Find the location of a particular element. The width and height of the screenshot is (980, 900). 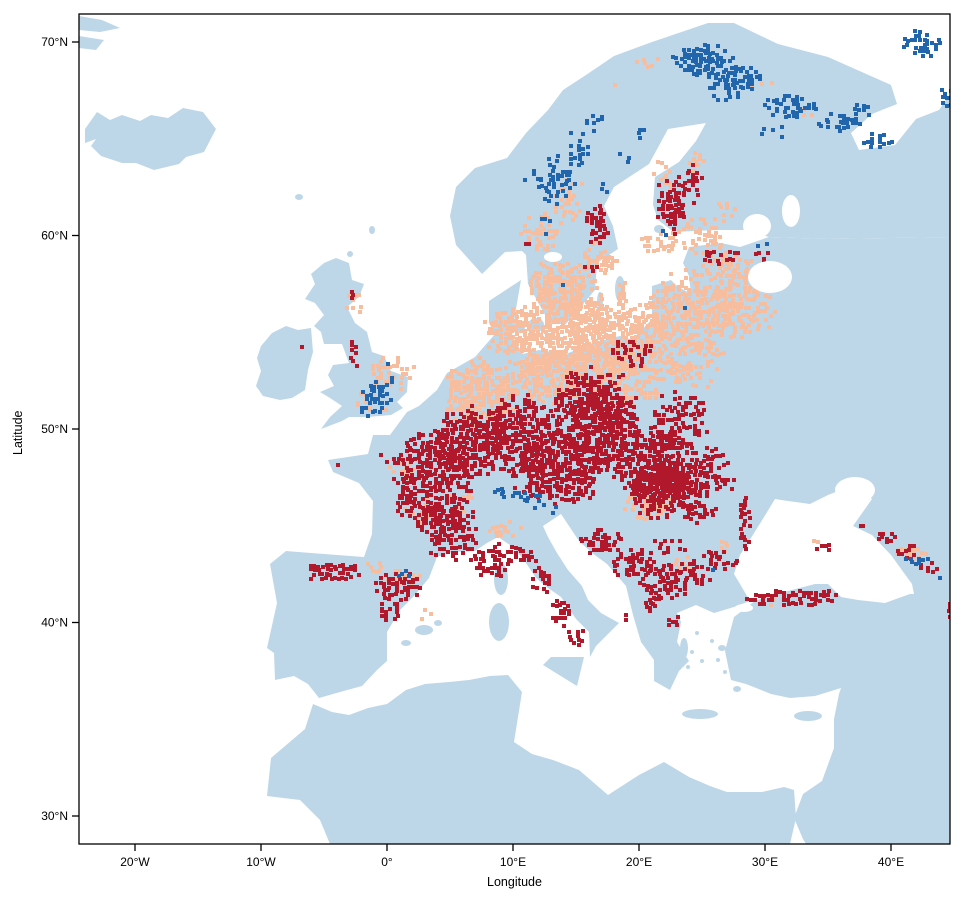

lake-vanern is located at coordinates (553, 257).